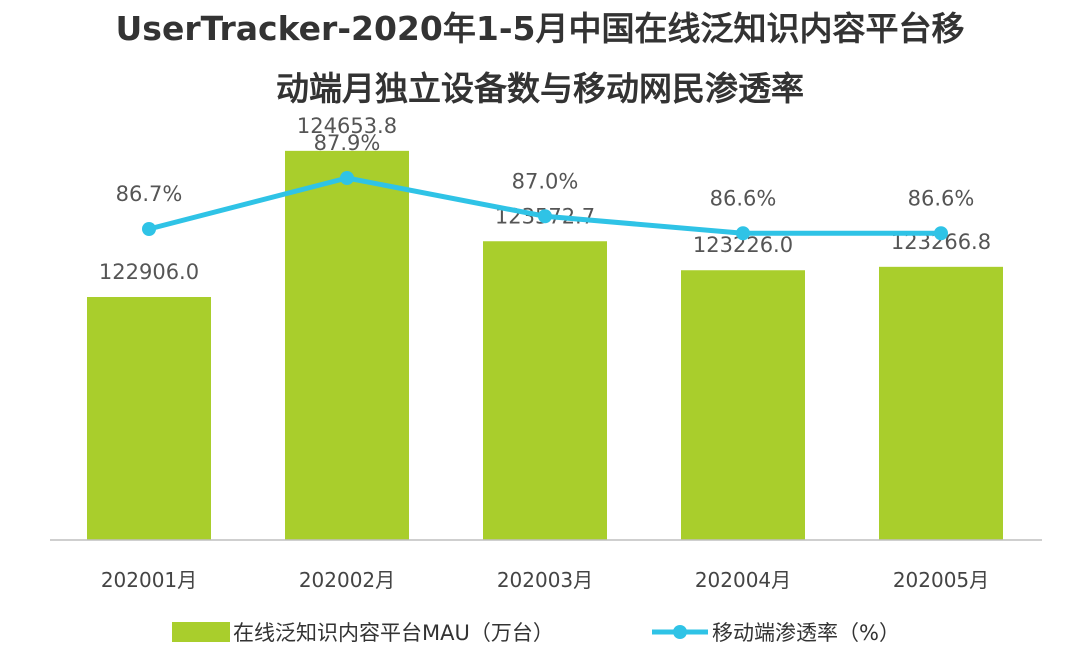  What do you see at coordinates (545, 181) in the screenshot?
I see `line-value-label-3: 87.0%` at bounding box center [545, 181].